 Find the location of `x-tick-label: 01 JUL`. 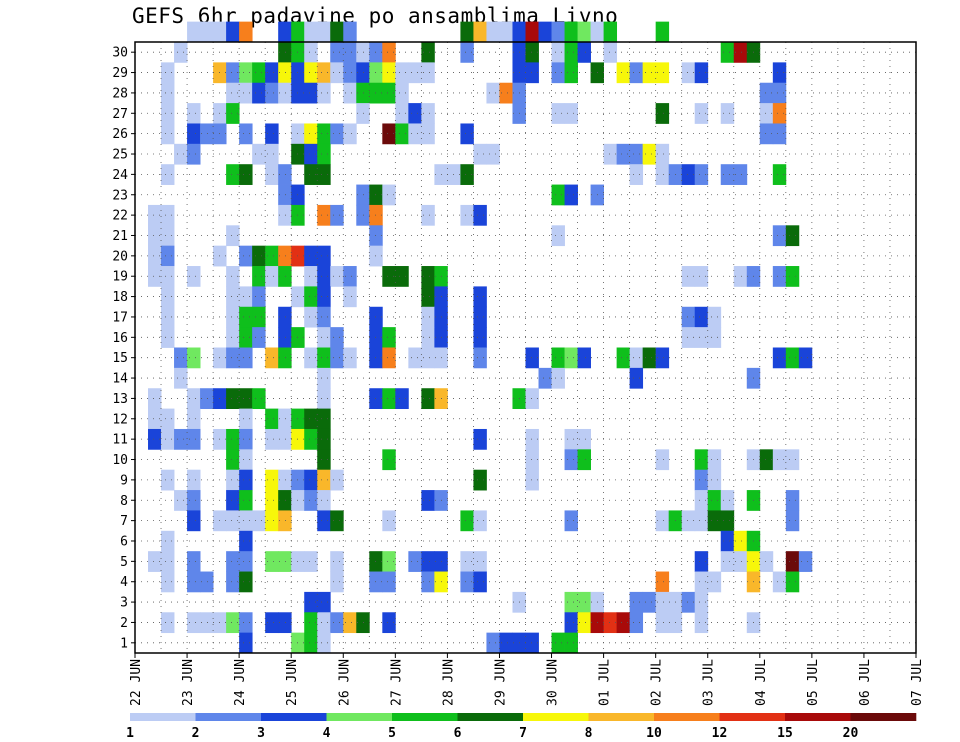

x-tick-label: 01 JUL is located at coordinates (605, 682).